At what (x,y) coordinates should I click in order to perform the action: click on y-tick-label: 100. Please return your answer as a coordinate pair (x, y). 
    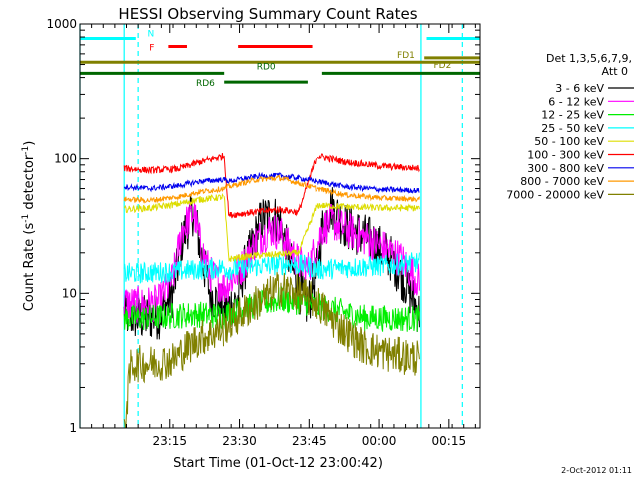
    Looking at the image, I should click on (65, 159).